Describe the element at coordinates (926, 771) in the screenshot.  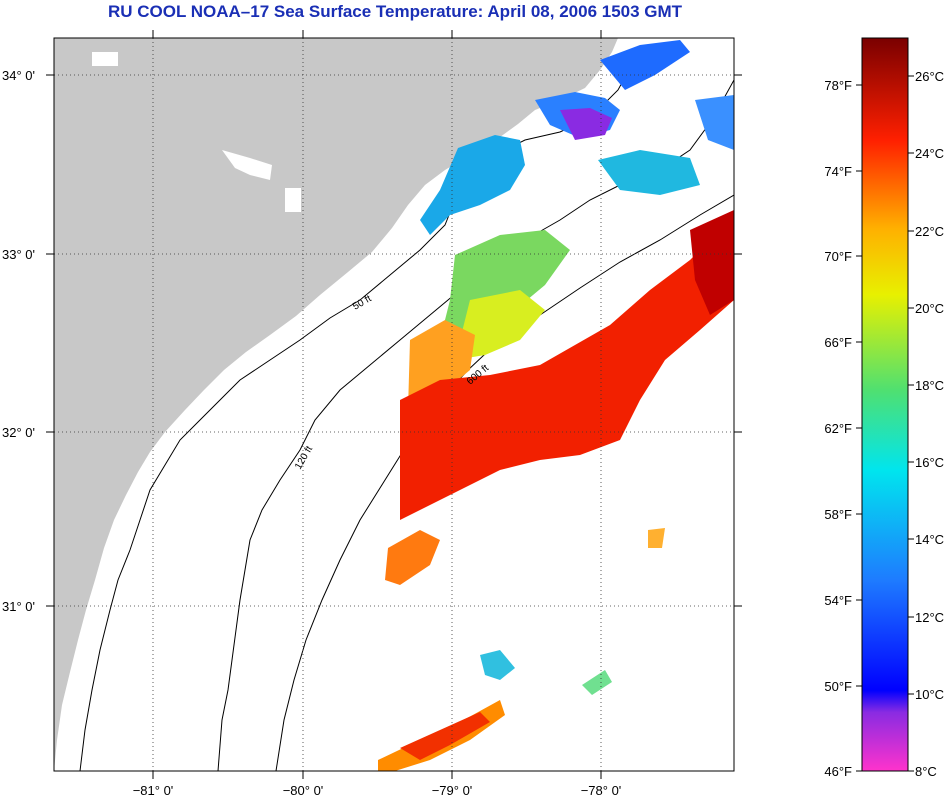
I see `colorbar-c-label: 8°C` at that location.